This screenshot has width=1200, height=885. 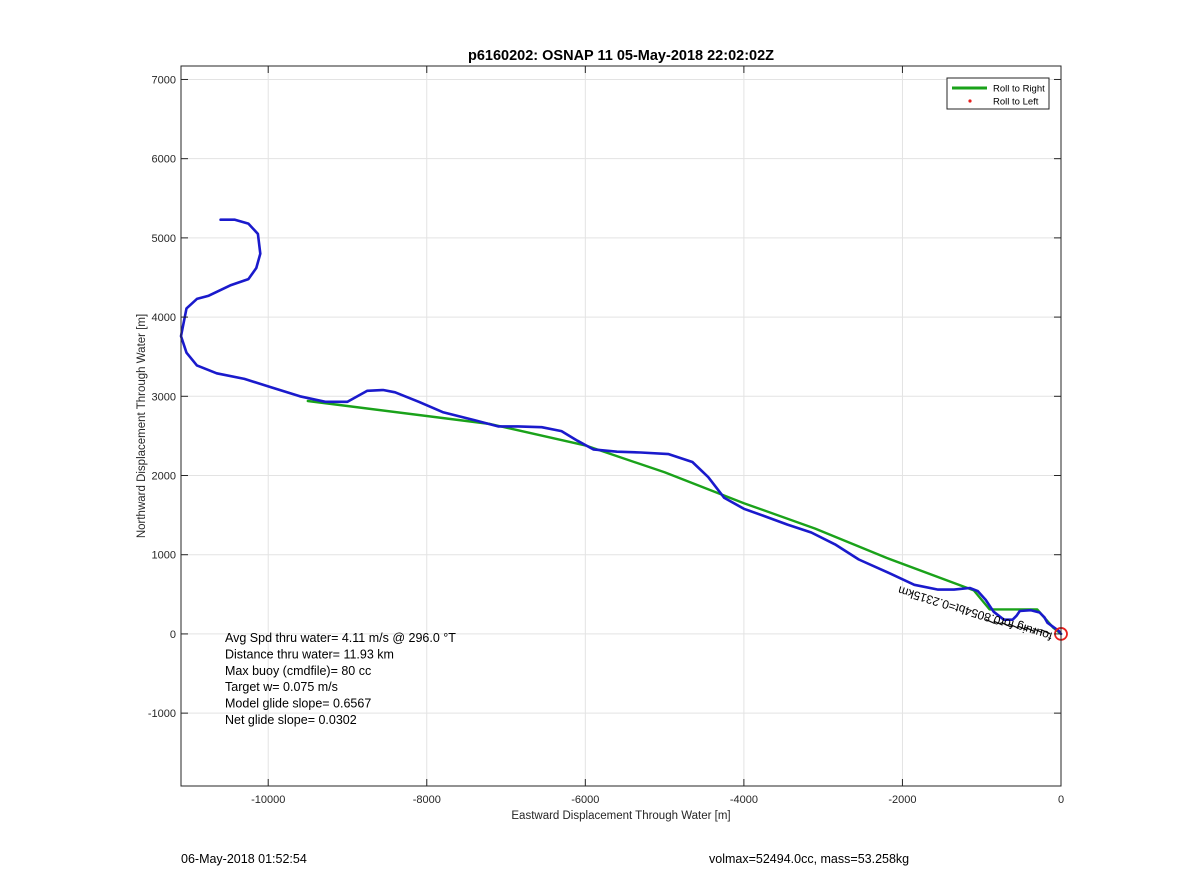 What do you see at coordinates (809, 859) in the screenshot?
I see `footer-mass-info: volmax=52494.0cc, mass=53.258kg` at bounding box center [809, 859].